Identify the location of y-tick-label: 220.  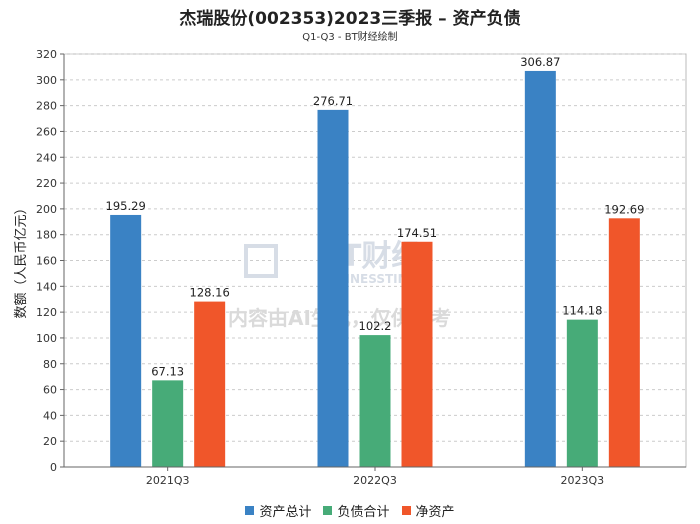
(46, 183).